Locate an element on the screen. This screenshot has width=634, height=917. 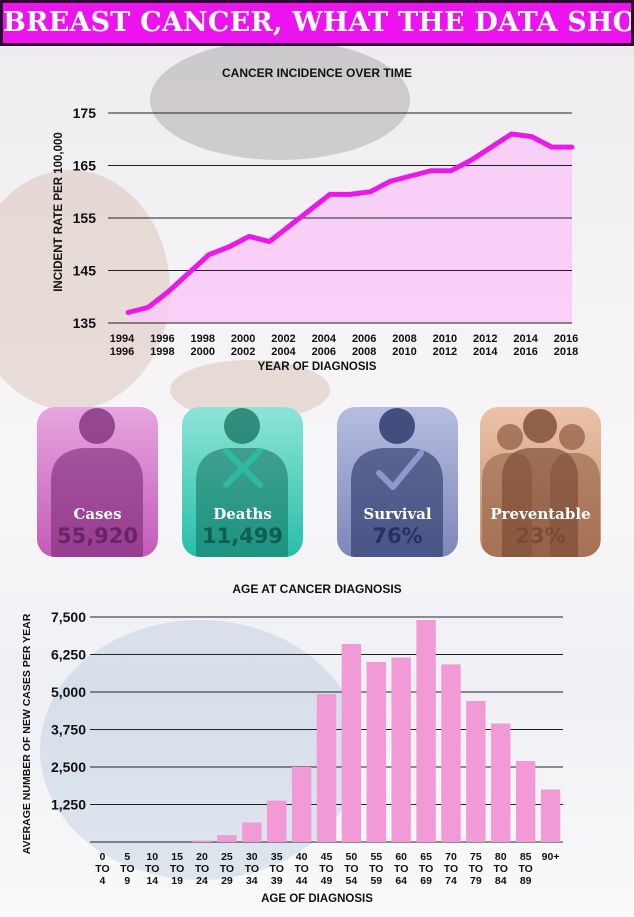
x-tick-label: 5 is located at coordinates (127, 857).